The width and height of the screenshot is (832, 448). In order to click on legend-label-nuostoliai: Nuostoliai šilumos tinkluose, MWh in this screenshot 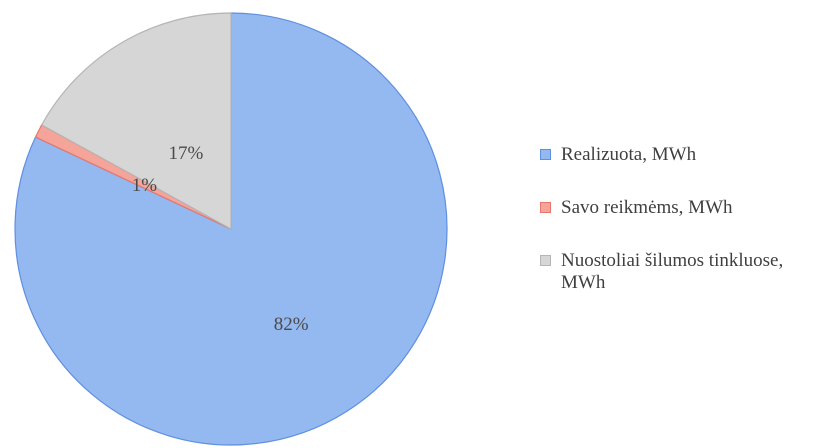, I will do `click(672, 271)`.